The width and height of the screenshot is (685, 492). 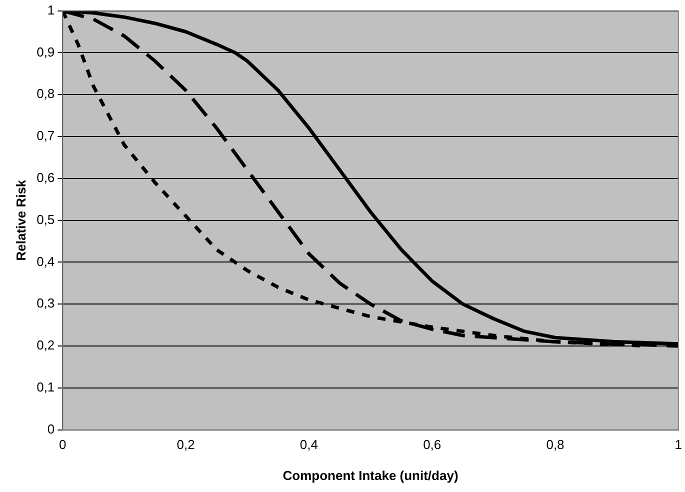 I want to click on y-tick-label: 0,6, so click(x=45, y=177).